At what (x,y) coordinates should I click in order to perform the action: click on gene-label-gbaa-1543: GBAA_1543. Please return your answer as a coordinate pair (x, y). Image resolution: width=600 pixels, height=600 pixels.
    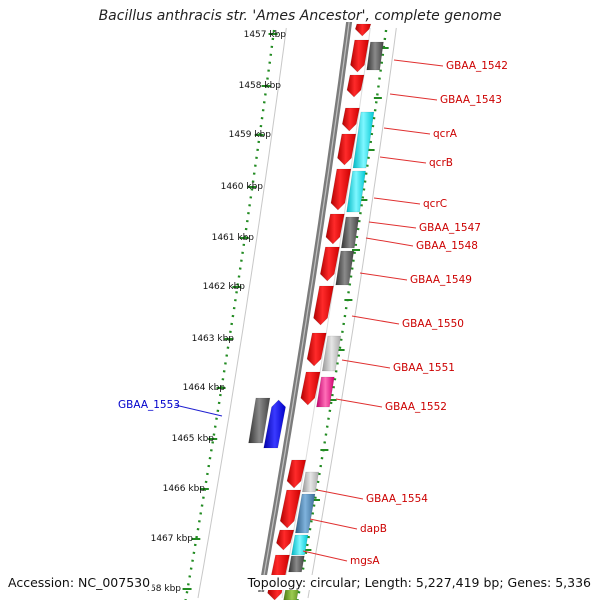
    Looking at the image, I should click on (471, 100).